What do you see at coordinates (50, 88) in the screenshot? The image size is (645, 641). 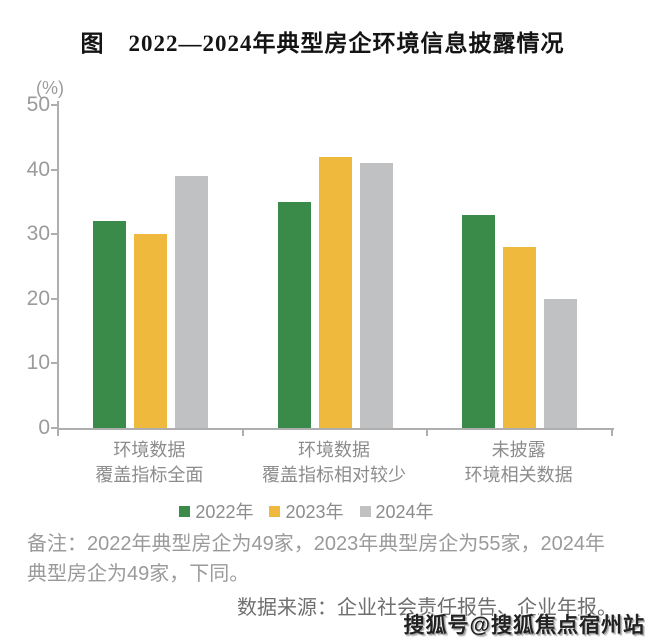 I see `y-axis-unit-label: (%)` at bounding box center [50, 88].